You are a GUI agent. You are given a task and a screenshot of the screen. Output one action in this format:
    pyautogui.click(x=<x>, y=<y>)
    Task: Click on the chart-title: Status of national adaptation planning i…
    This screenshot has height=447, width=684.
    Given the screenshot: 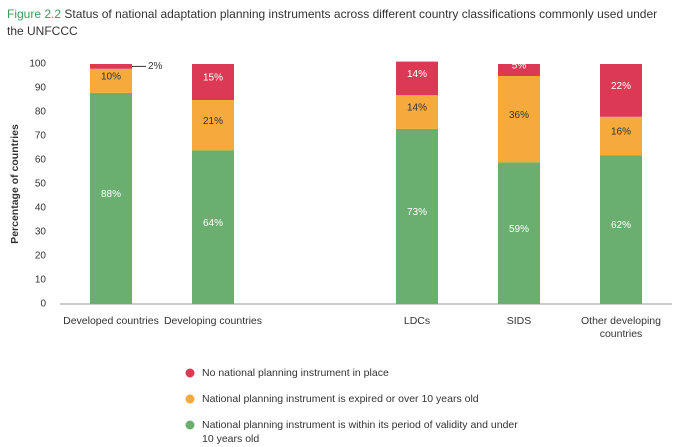 What is the action you would take?
    pyautogui.click(x=332, y=22)
    